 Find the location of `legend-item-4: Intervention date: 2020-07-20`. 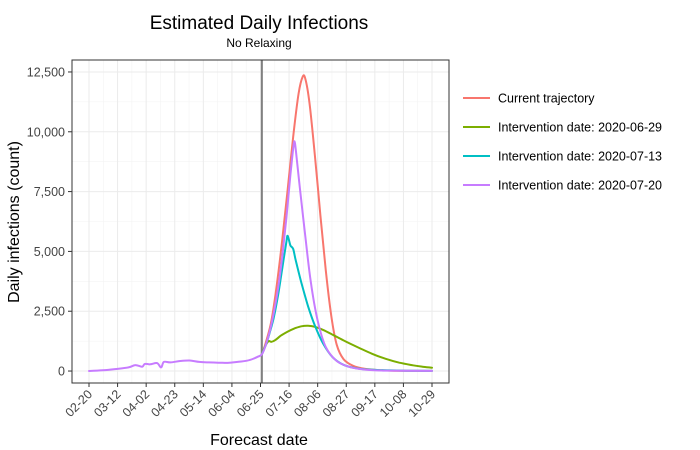

legend-item-4: Intervention date: 2020-07-20 is located at coordinates (562, 186).